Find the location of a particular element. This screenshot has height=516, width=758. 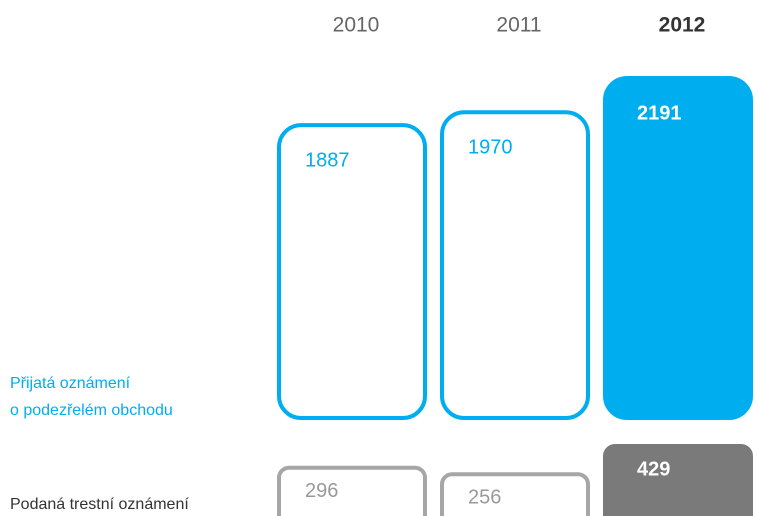

series-label: Přijatá oznámení is located at coordinates (70, 383).